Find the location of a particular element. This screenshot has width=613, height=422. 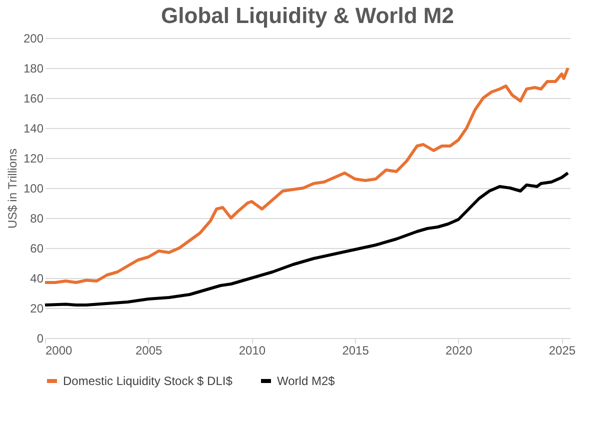

x-tick-label: 2005 is located at coordinates (149, 351).